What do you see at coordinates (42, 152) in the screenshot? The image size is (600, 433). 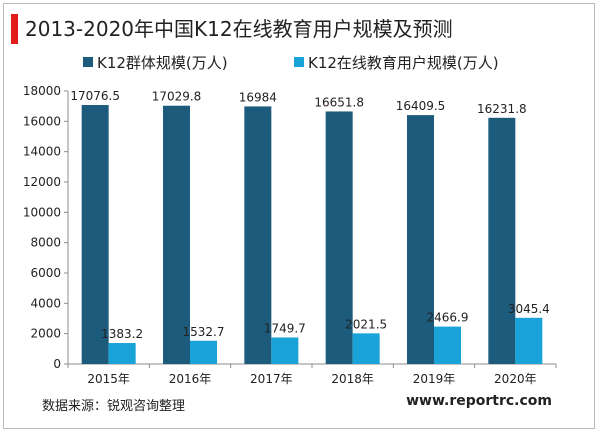 I see `y-tick-label: 14000` at bounding box center [42, 152].